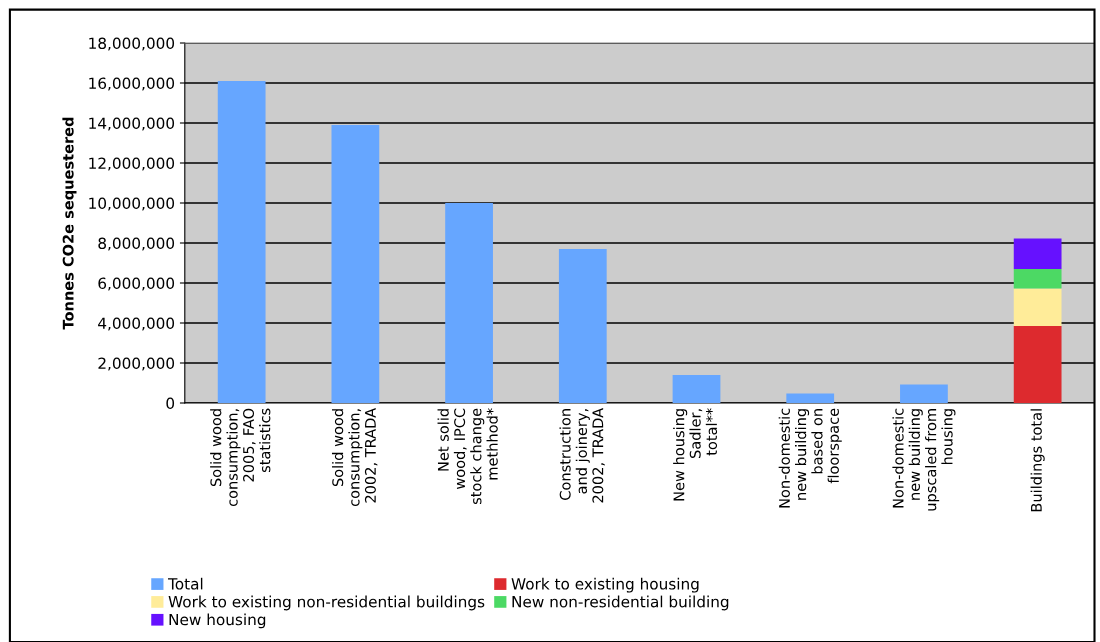 The height and width of the screenshot is (642, 1100). What do you see at coordinates (620, 603) in the screenshot?
I see `legend-label: New non-residential building` at bounding box center [620, 603].